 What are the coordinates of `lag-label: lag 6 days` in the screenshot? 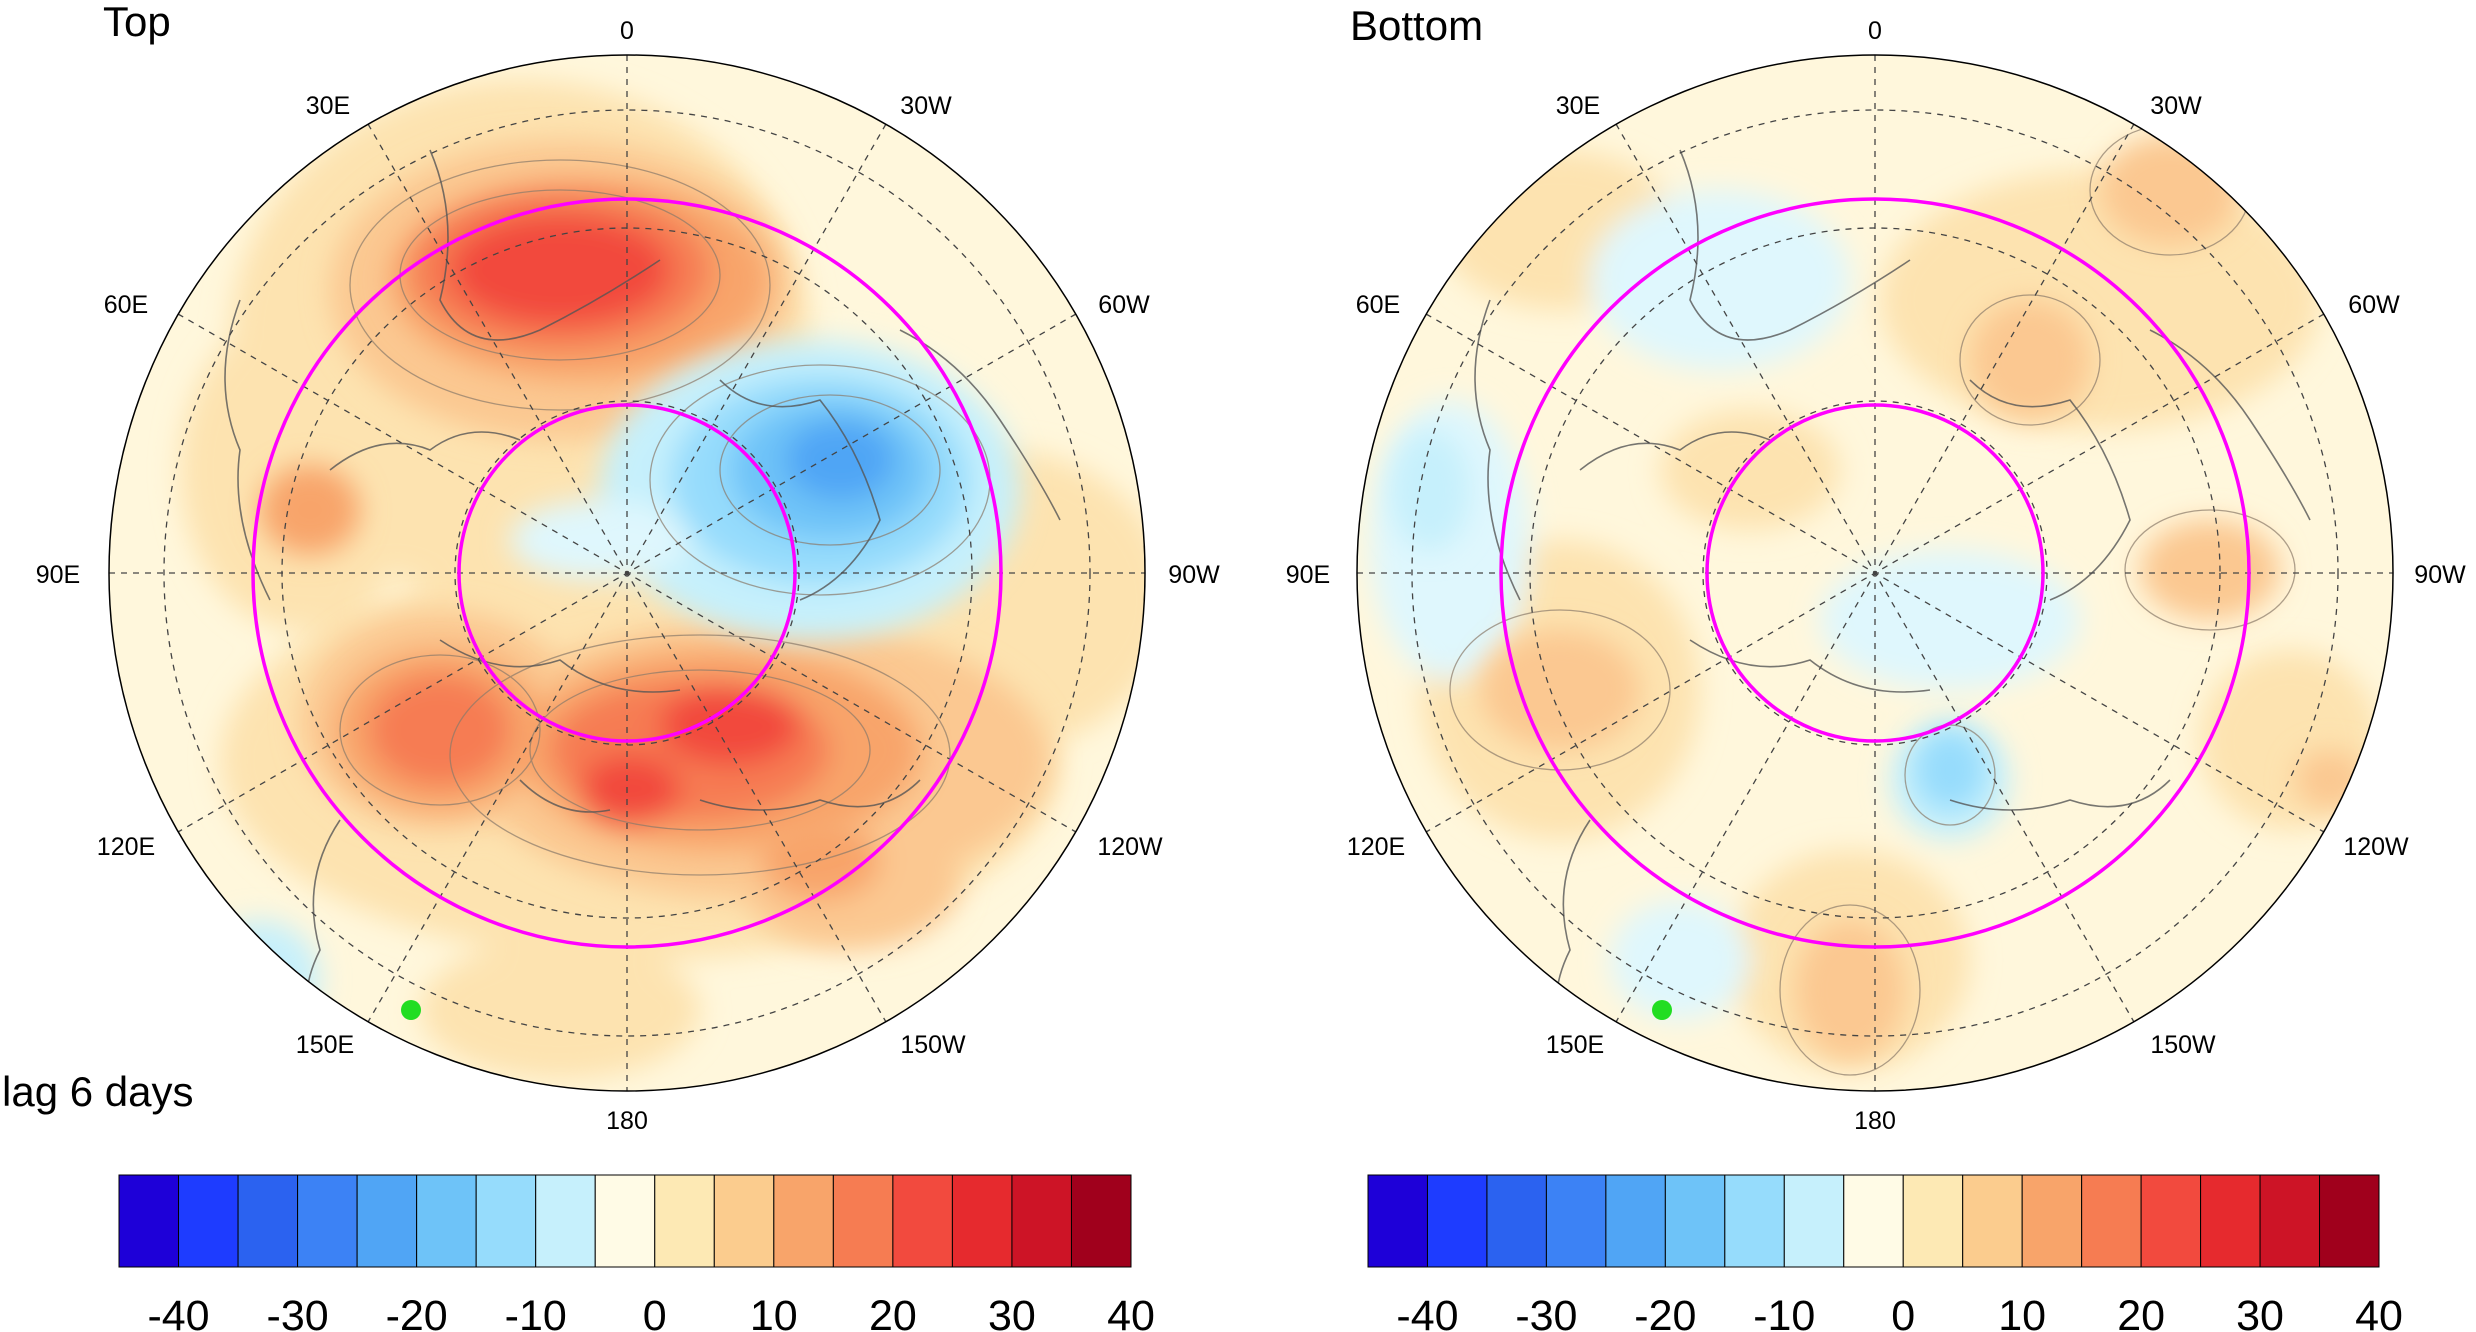 It's located at (97, 1091).